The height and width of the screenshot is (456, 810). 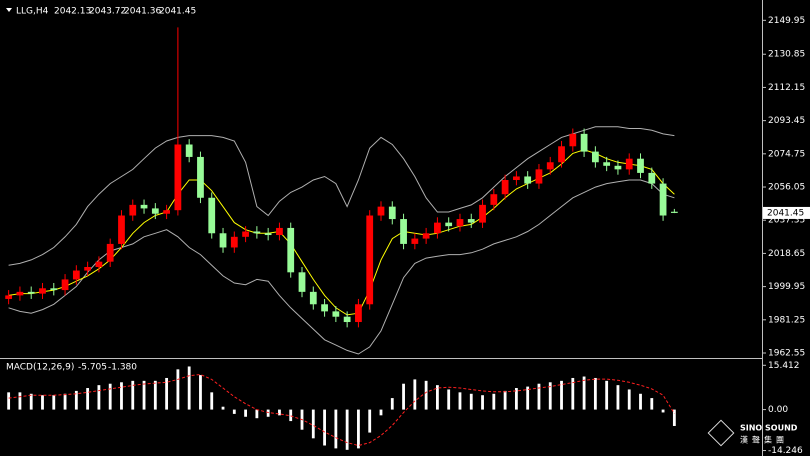 What do you see at coordinates (122, 368) in the screenshot?
I see `macd-readout: -1.380` at bounding box center [122, 368].